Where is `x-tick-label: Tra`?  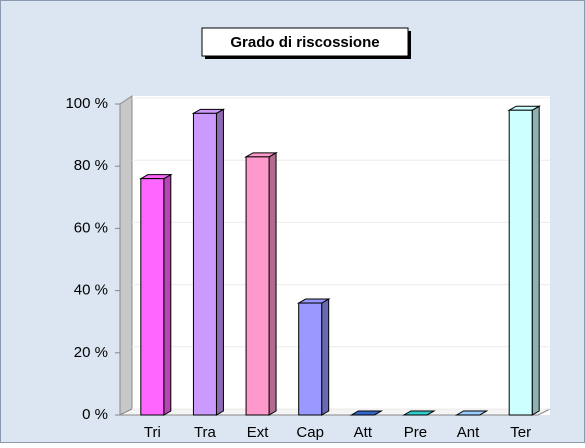
x-tick-label: Tra is located at coordinates (205, 432).